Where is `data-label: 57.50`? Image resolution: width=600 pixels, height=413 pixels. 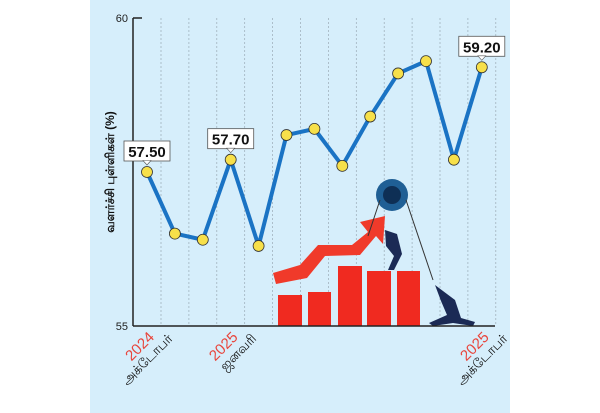 data-label: 57.50 is located at coordinates (147, 152).